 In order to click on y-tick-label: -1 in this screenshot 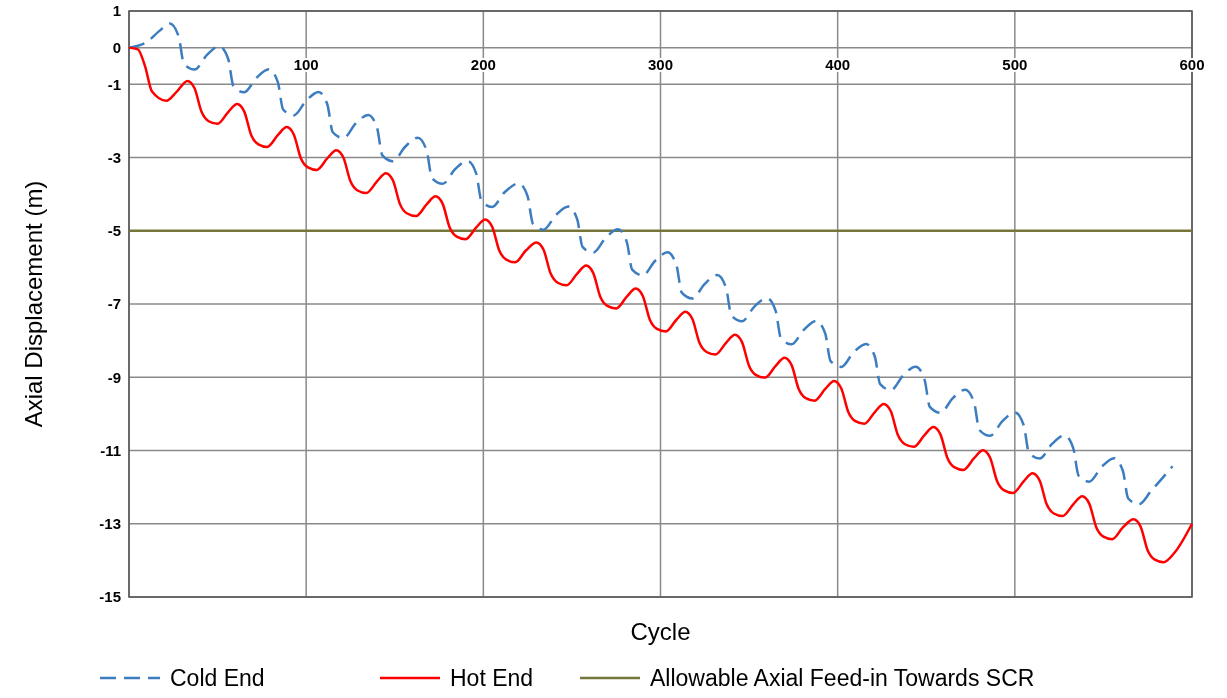, I will do `click(114, 84)`.